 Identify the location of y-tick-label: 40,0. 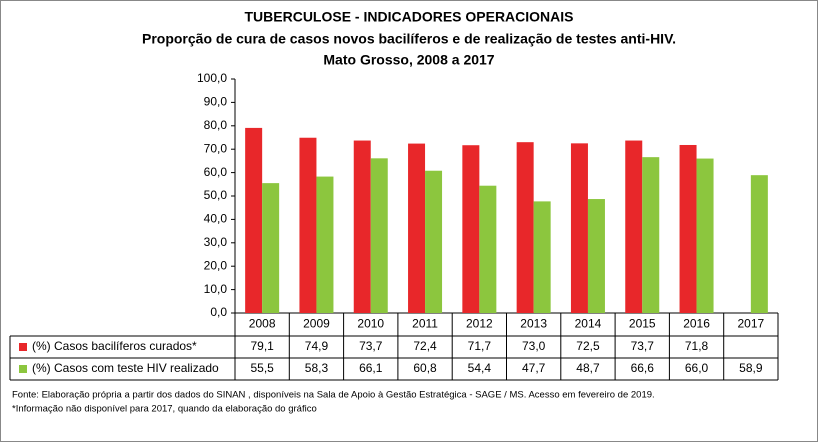
(216, 219).